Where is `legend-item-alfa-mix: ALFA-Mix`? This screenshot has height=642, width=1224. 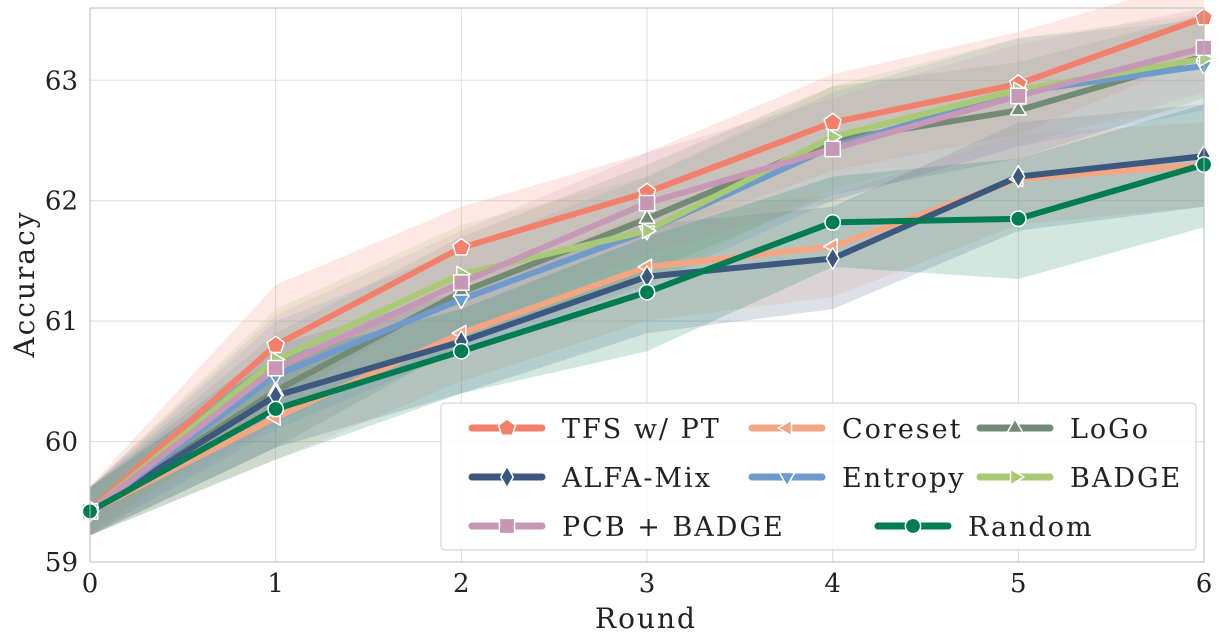
legend-item-alfa-mix: ALFA-Mix is located at coordinates (590, 478).